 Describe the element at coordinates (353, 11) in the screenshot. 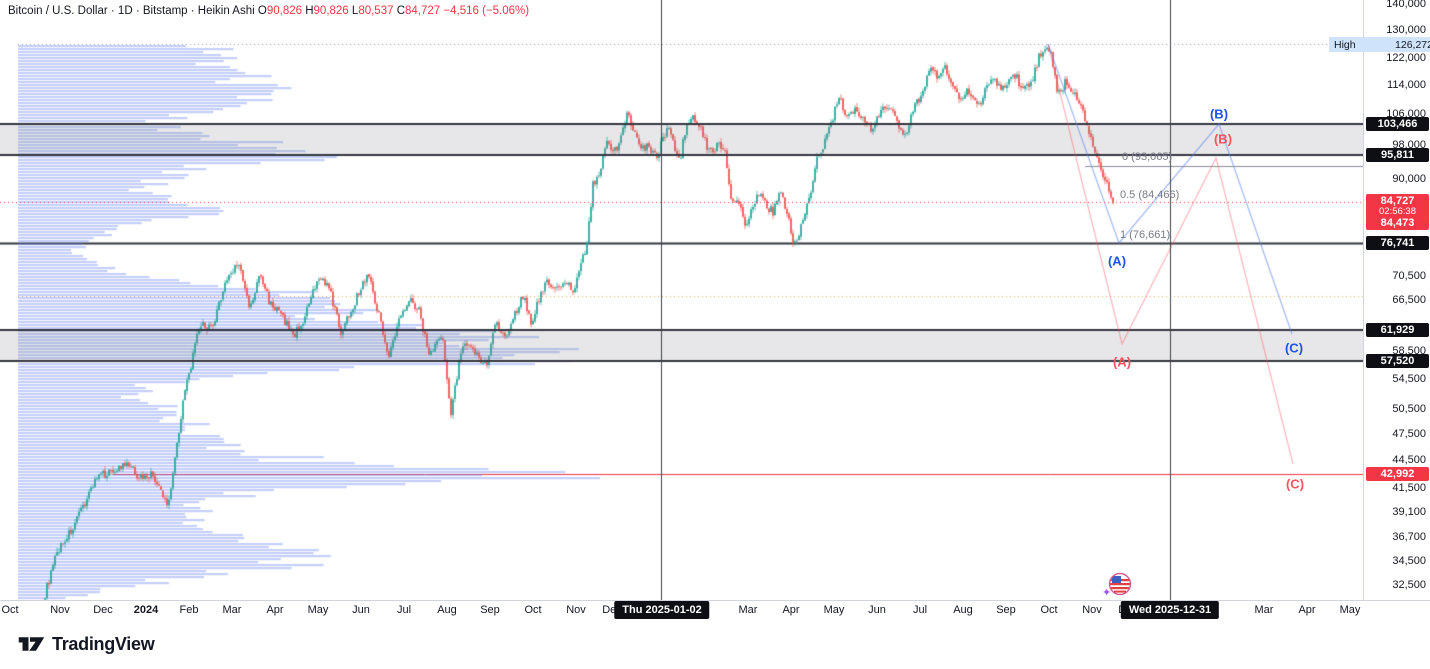

I see `legend-segment: L` at that location.